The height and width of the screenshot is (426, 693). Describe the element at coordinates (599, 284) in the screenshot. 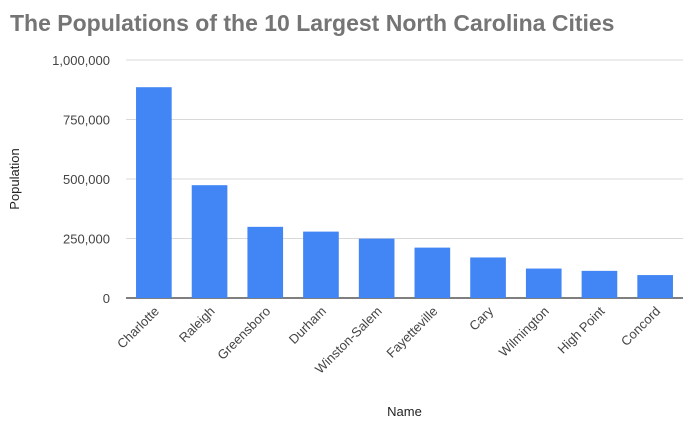

I see `bar-high-point` at that location.